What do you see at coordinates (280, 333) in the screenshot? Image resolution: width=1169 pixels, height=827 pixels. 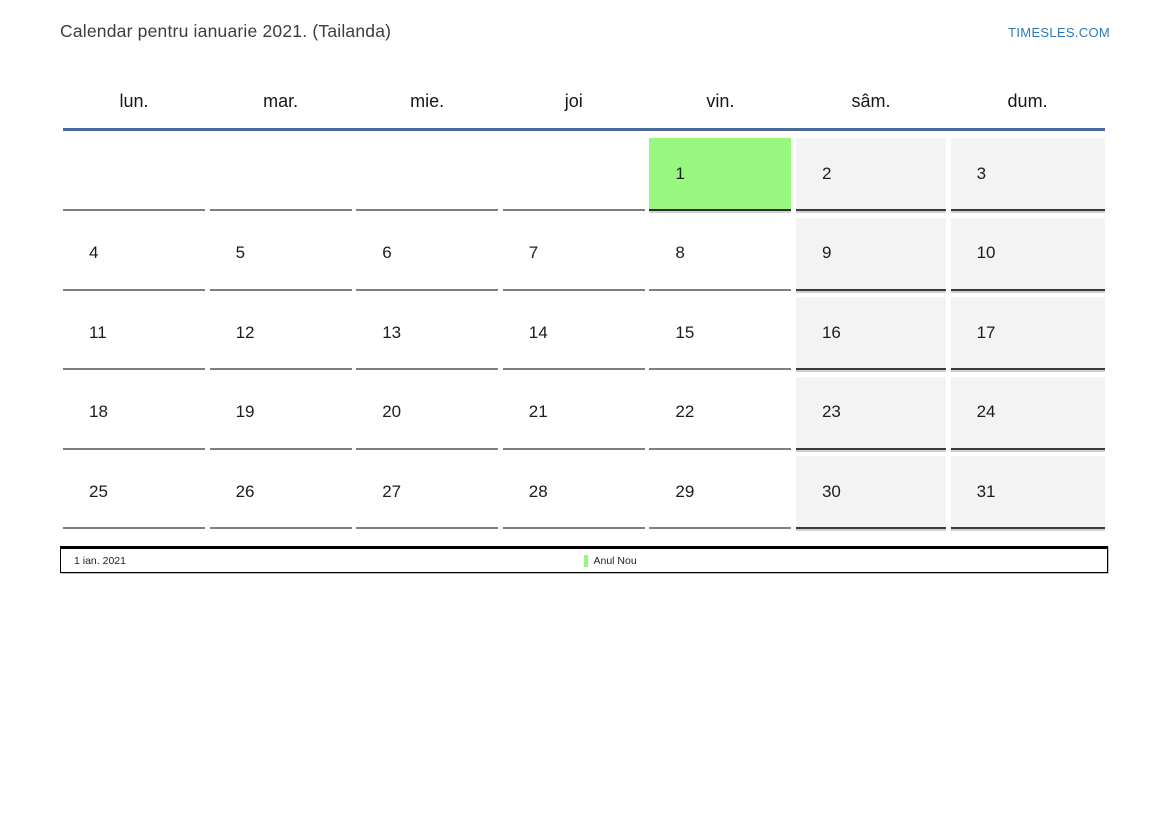 I see `day-cell-12: 12` at bounding box center [280, 333].